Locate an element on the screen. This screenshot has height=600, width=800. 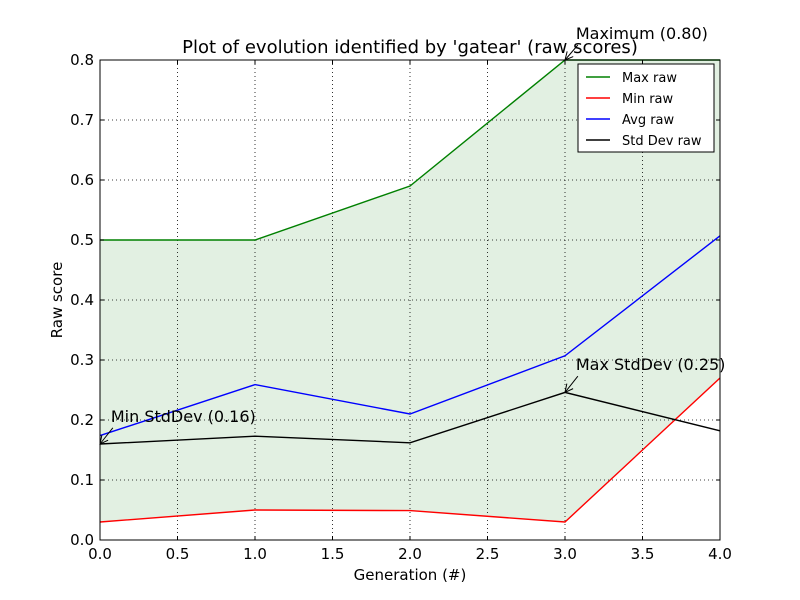
y-tick-label: 0.0 is located at coordinates (82, 540).